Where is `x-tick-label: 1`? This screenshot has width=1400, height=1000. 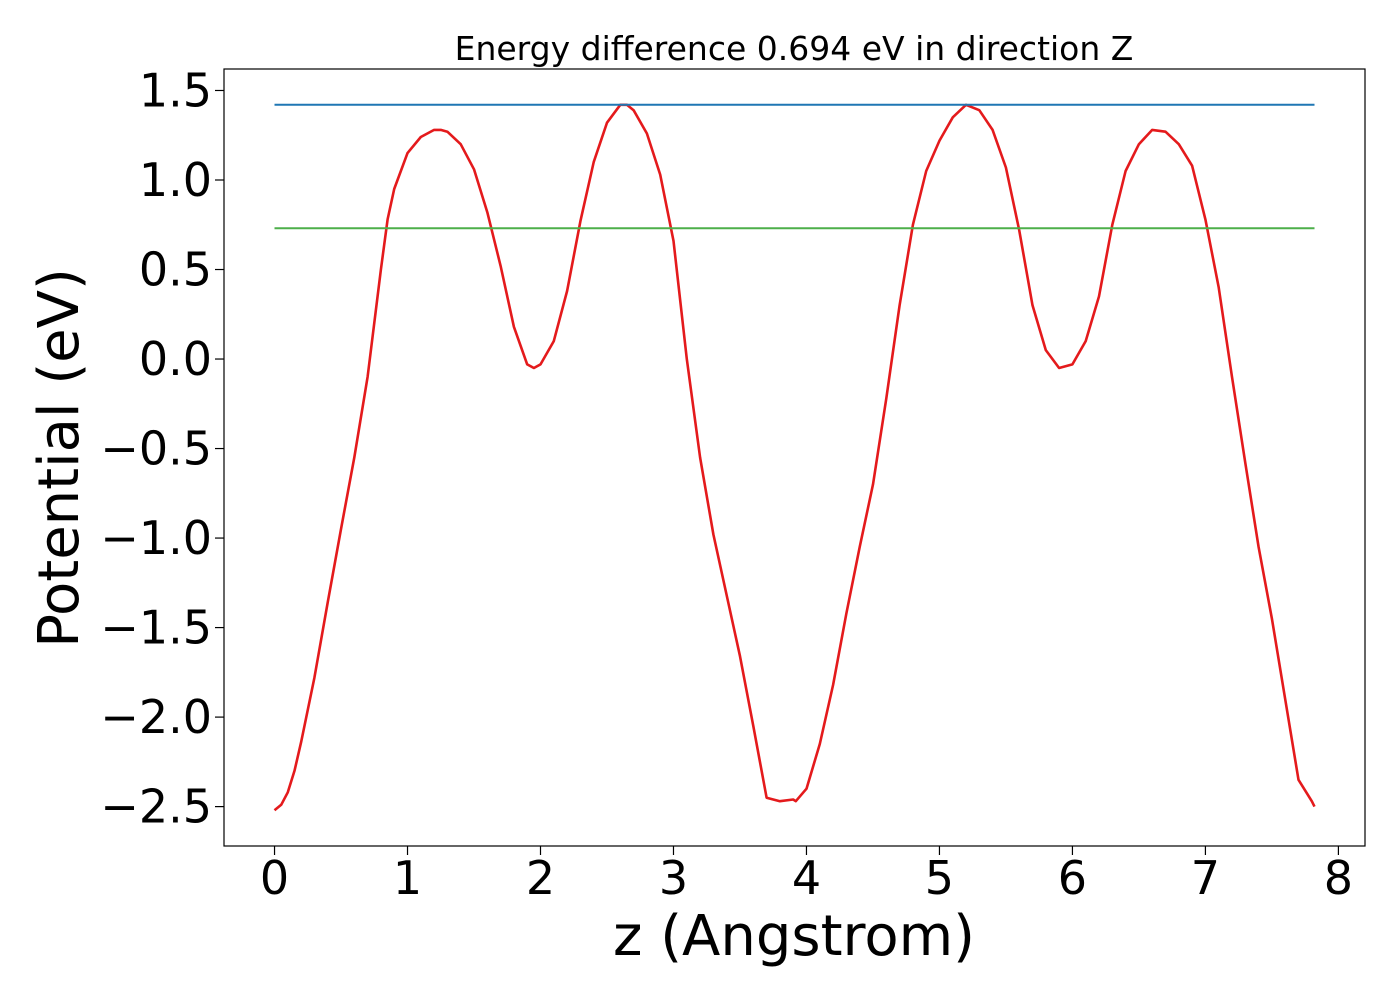
x-tick-label: 1 is located at coordinates (407, 878).